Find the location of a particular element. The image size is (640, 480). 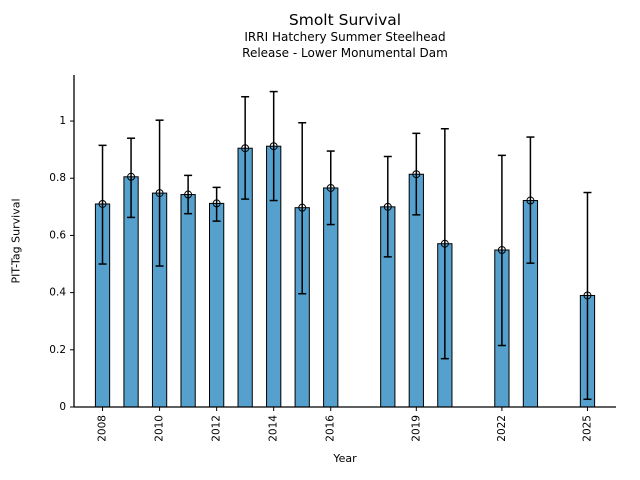

x-tick-label: 2008 is located at coordinates (103, 428).